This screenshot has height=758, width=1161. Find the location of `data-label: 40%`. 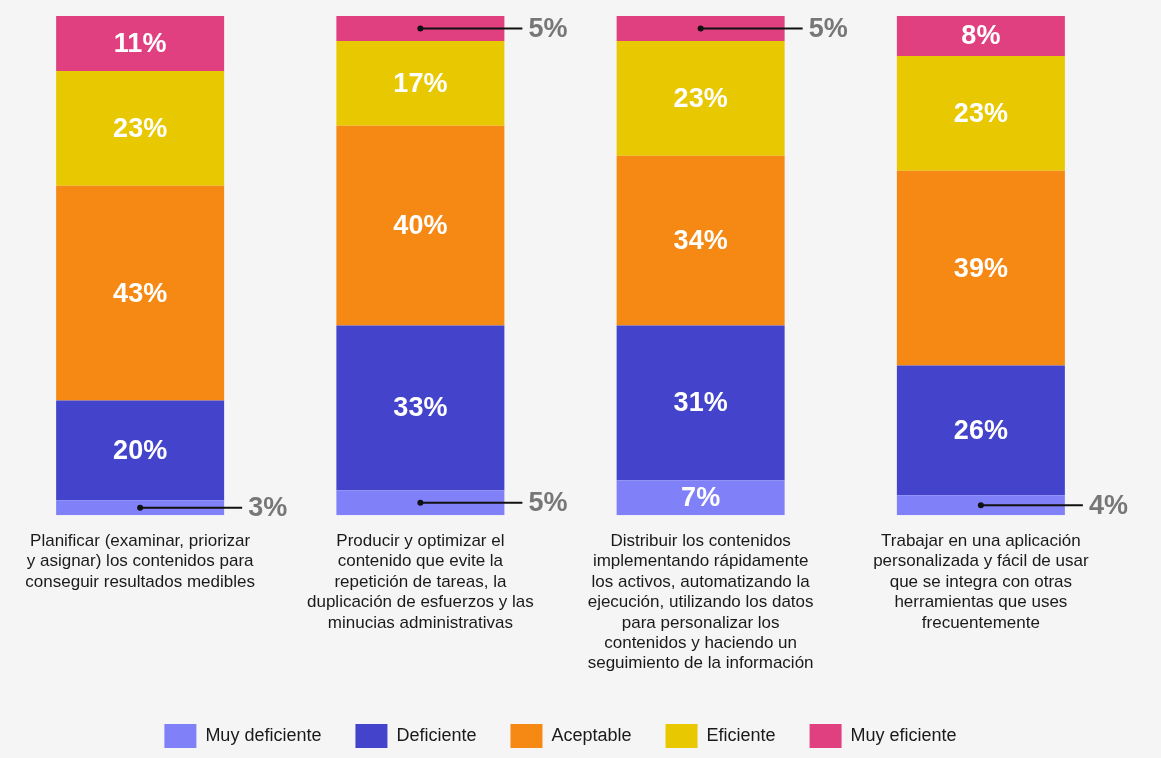

data-label: 40% is located at coordinates (420, 225).